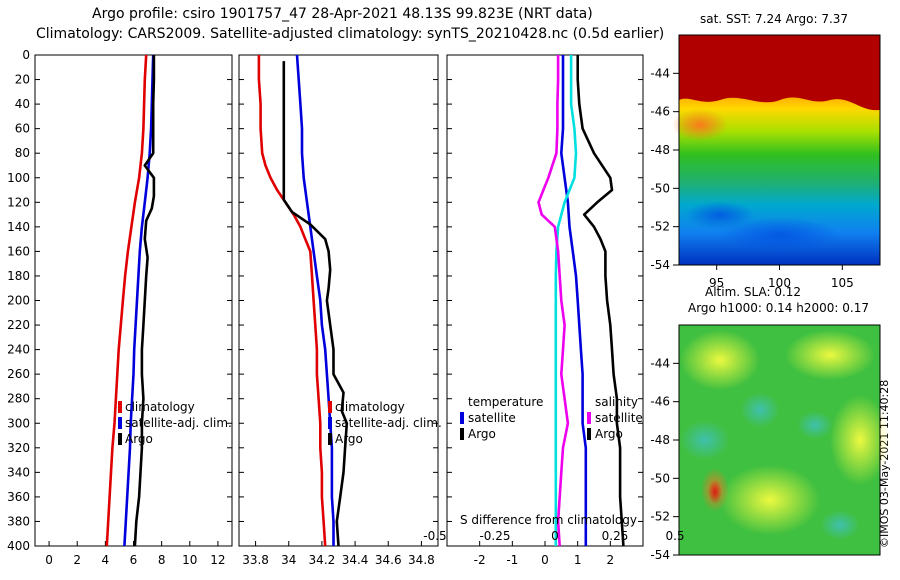 This screenshot has width=900, height=580. What do you see at coordinates (615, 536) in the screenshot?
I see `s-tick-label: 0.25` at bounding box center [615, 536].